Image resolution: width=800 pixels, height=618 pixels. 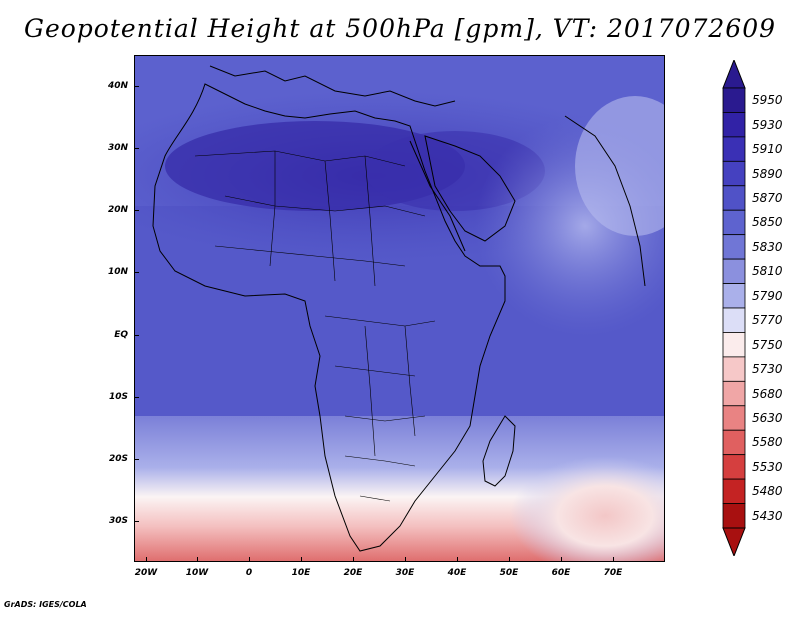 I want to click on lat-label-20s: 20S, so click(x=118, y=459).